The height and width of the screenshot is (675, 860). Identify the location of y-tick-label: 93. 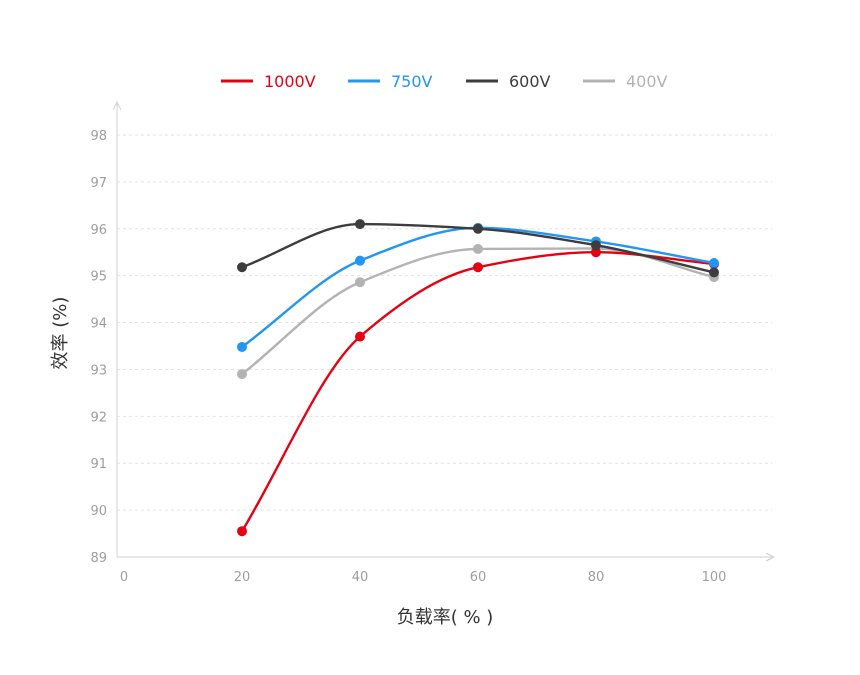
(98, 370).